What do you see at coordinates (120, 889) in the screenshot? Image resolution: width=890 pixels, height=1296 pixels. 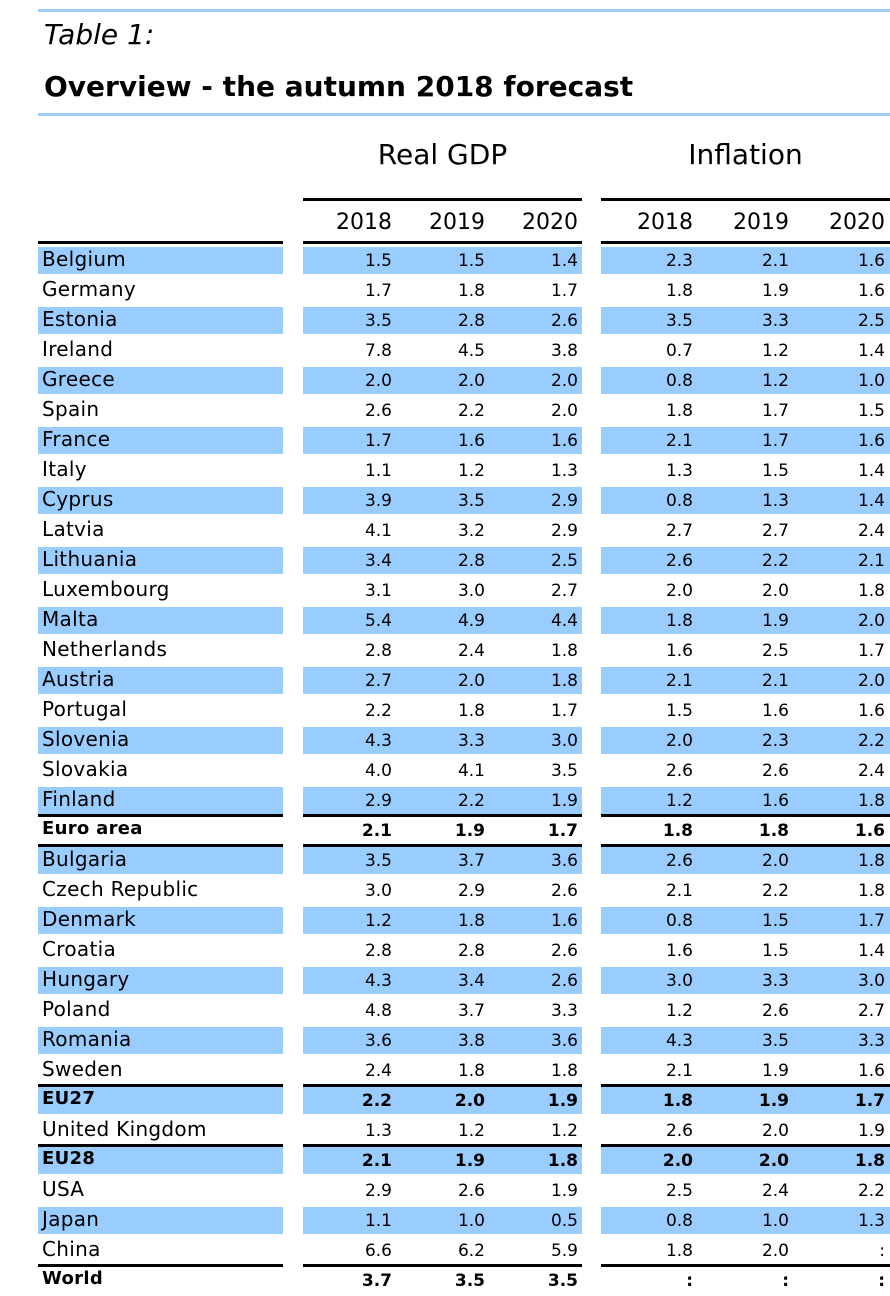 I see `row-label: Czech Republic` at bounding box center [120, 889].